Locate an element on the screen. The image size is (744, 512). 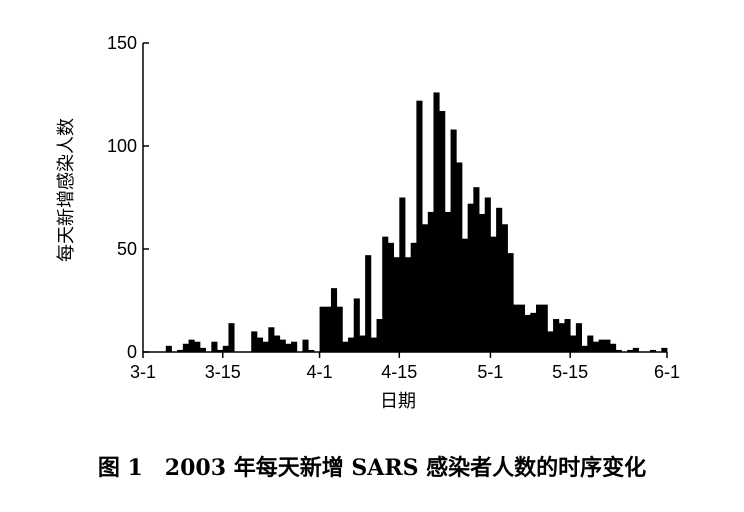
x-tick-label: 6-1 is located at coordinates (667, 372).